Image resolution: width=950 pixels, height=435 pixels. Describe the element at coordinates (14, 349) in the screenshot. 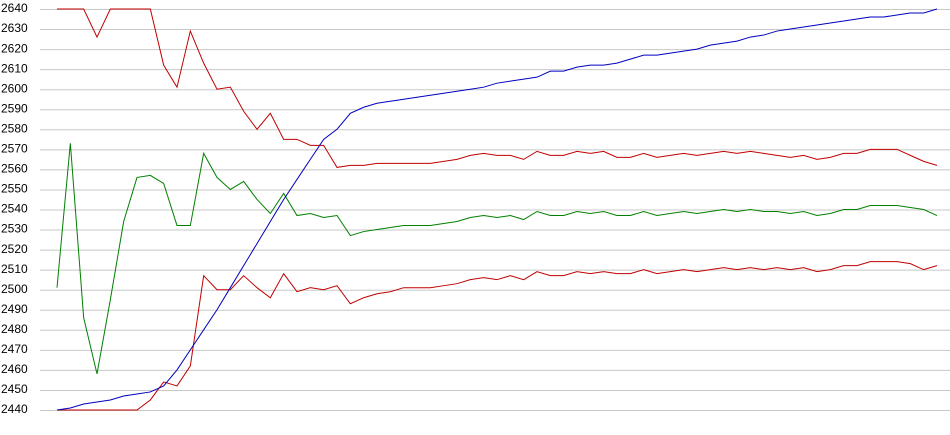

I see `y-tick-label: 2470` at that location.